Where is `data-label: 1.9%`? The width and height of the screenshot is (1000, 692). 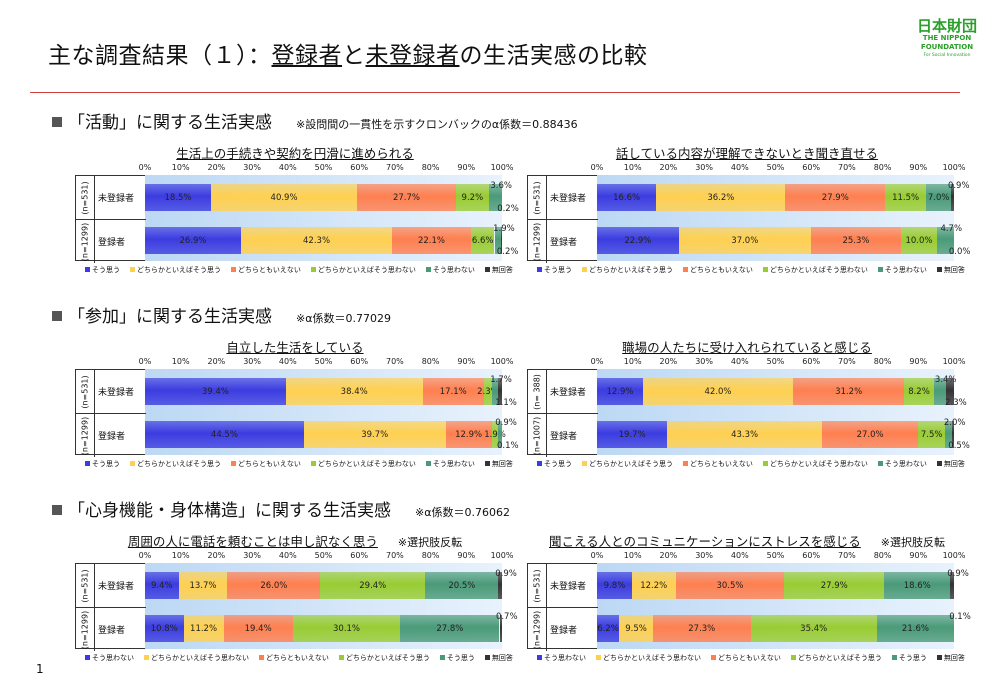
data-label: 1.9% is located at coordinates (504, 229).